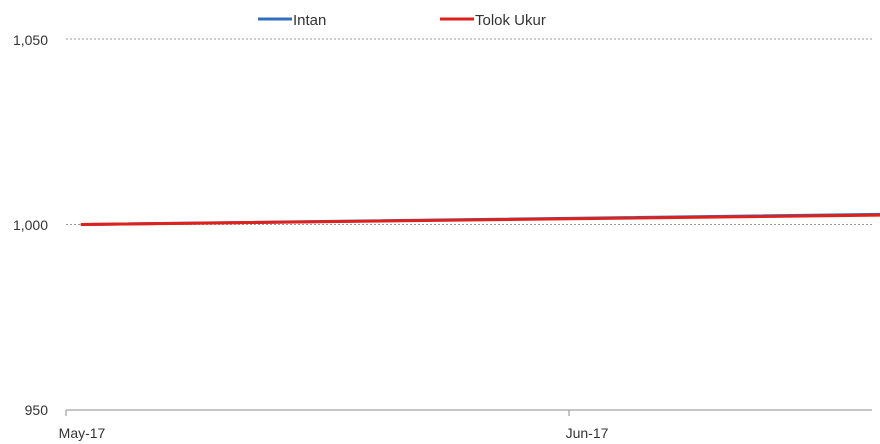  I want to click on x-tick-label-may: May-17, so click(82, 433).